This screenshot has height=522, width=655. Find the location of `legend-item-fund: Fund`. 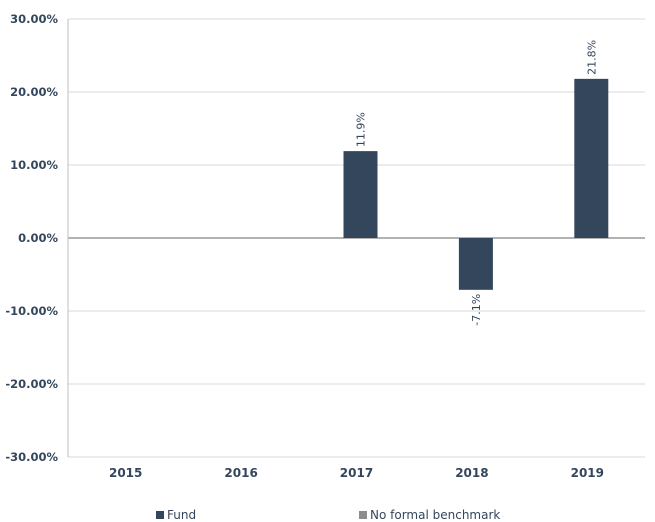

legend-item-fund: Fund is located at coordinates (176, 515).